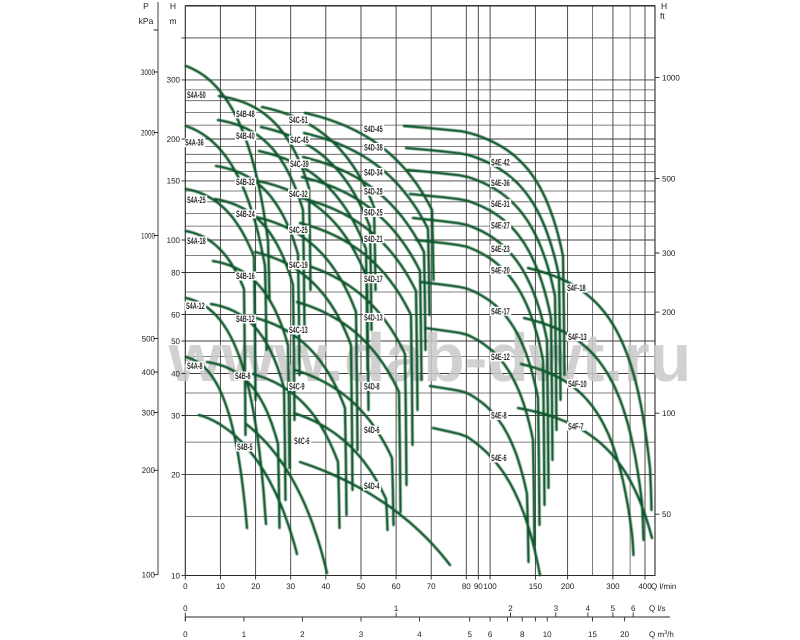  Describe the element at coordinates (245, 114) in the screenshot. I see `svg-text: S4B-48` at that location.